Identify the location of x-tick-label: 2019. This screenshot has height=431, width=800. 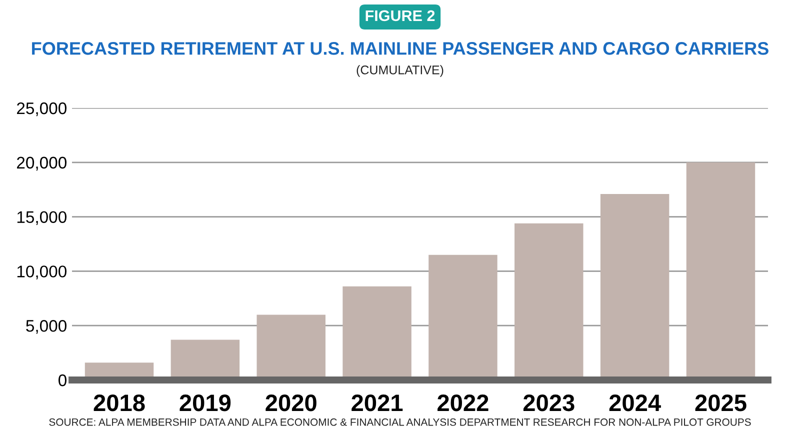
(205, 403).